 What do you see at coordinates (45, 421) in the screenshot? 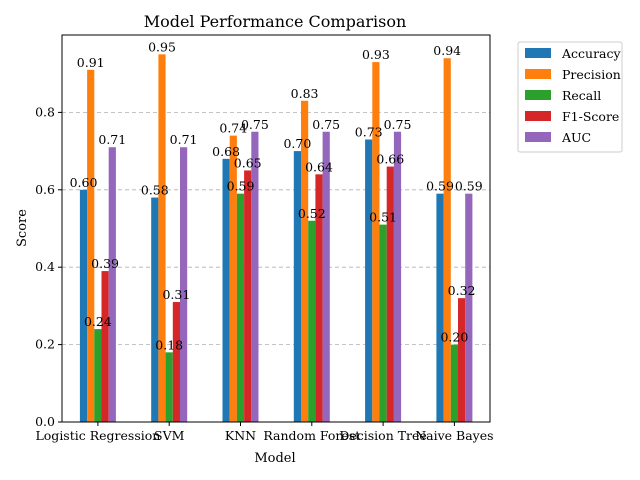
I see `y-tick-label: 0.0` at bounding box center [45, 421].